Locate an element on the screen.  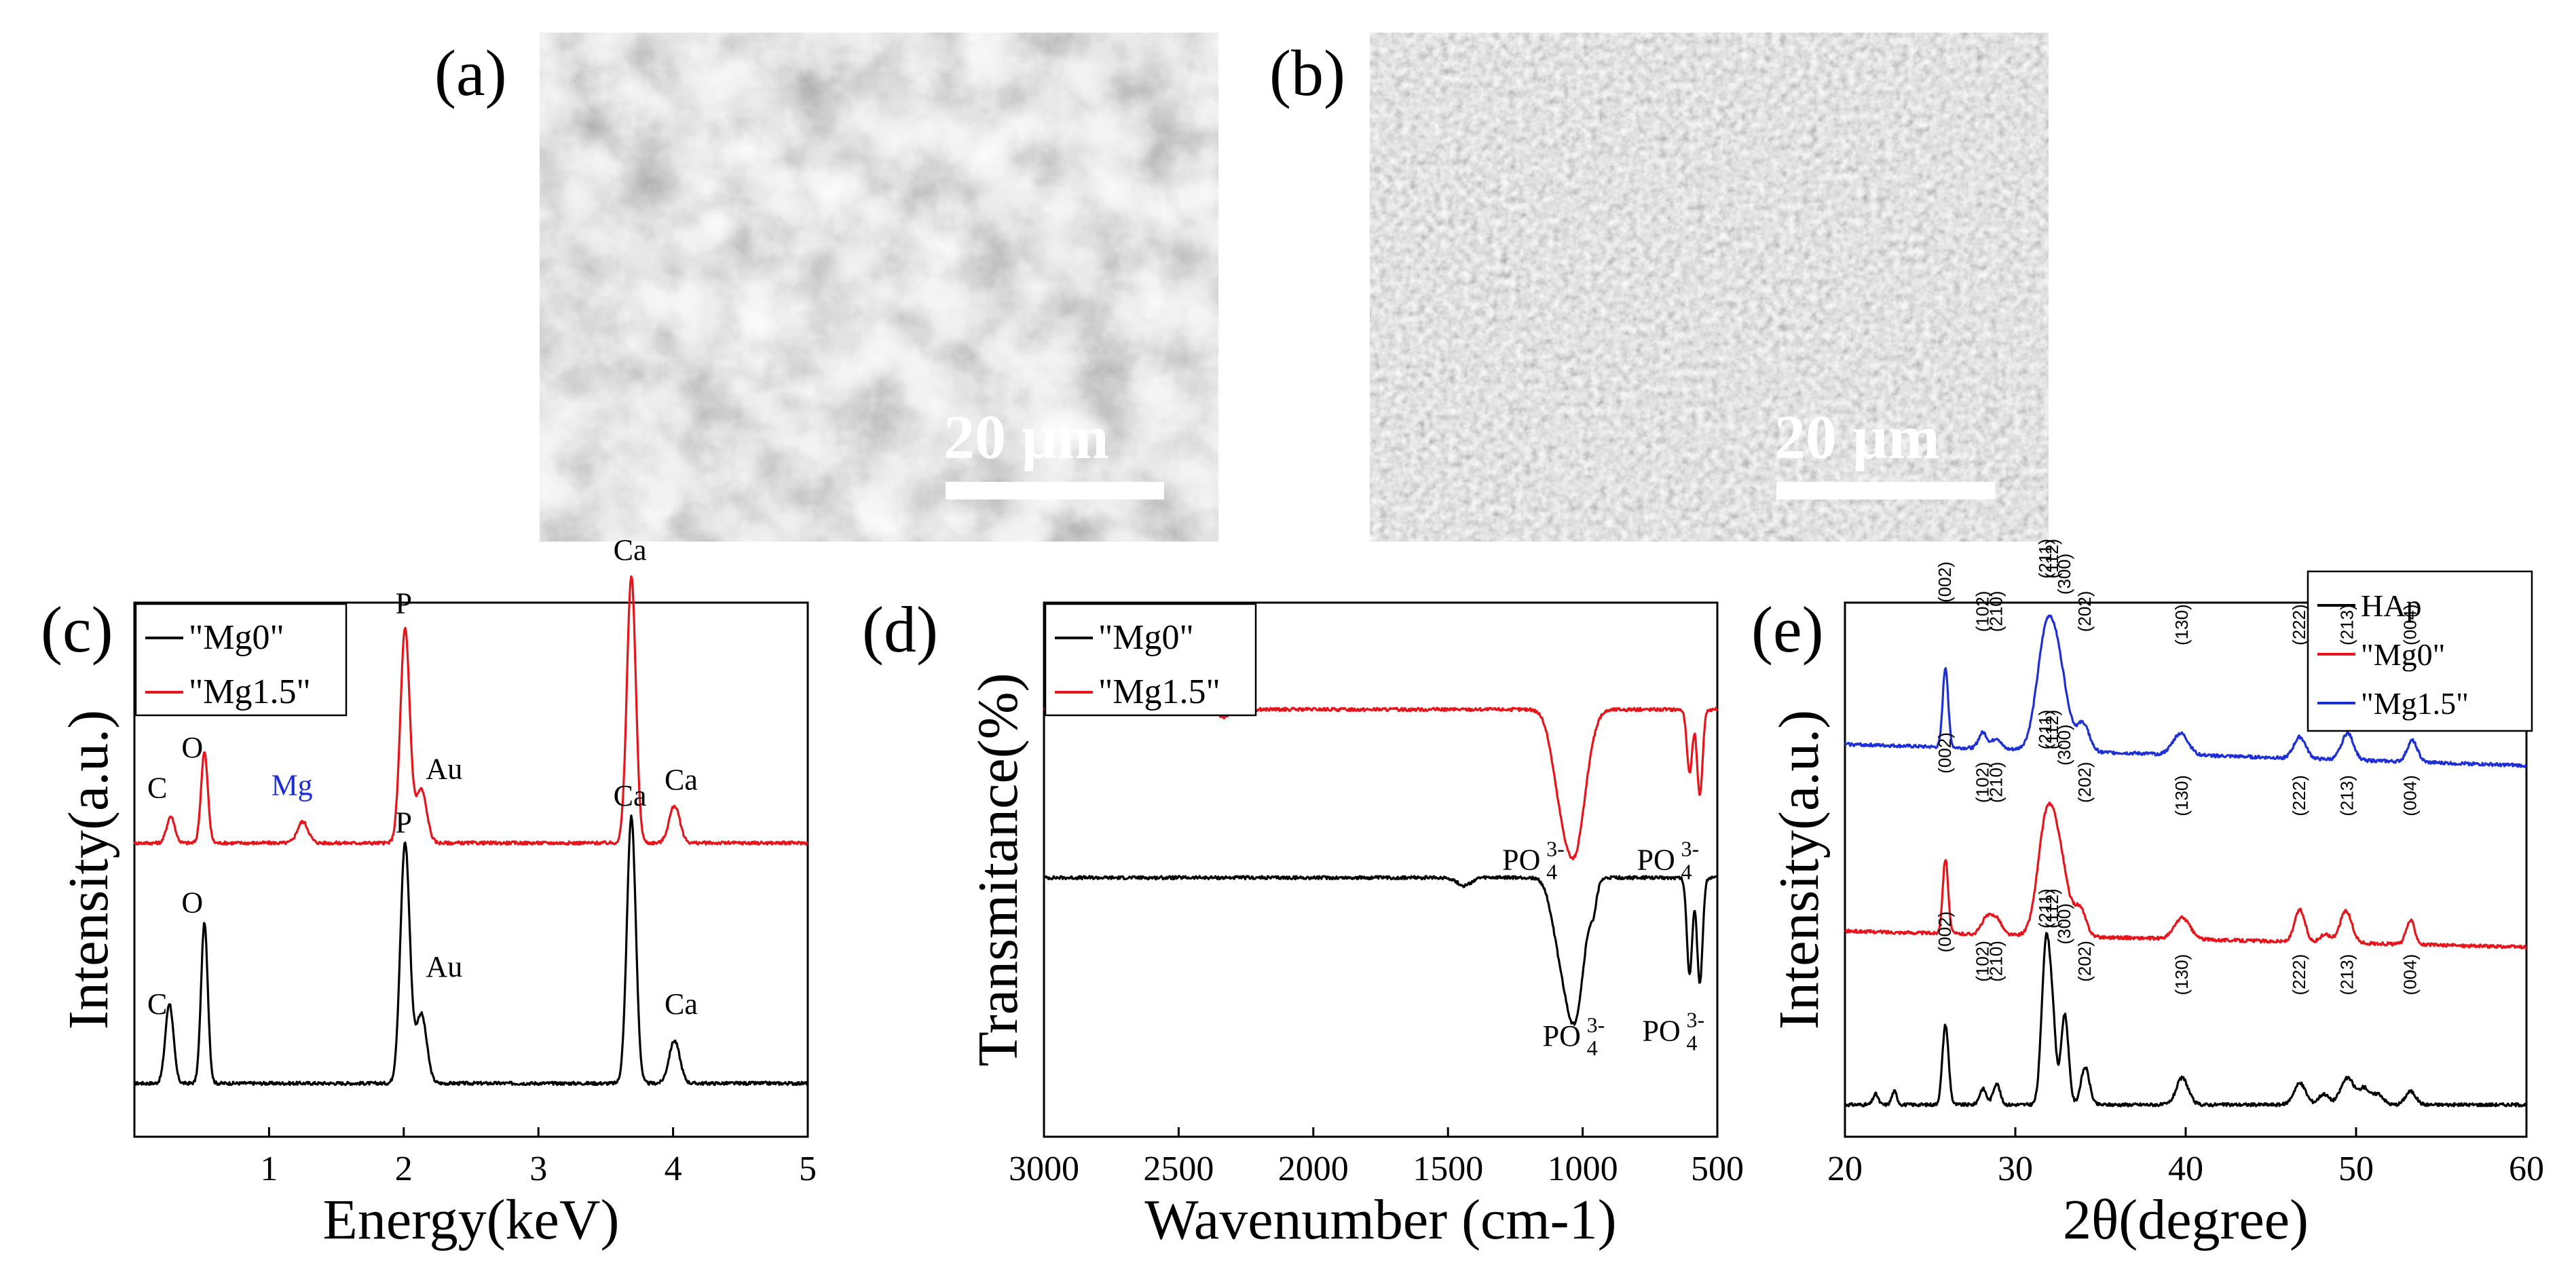
legend-box-d is located at coordinates (1150, 660).